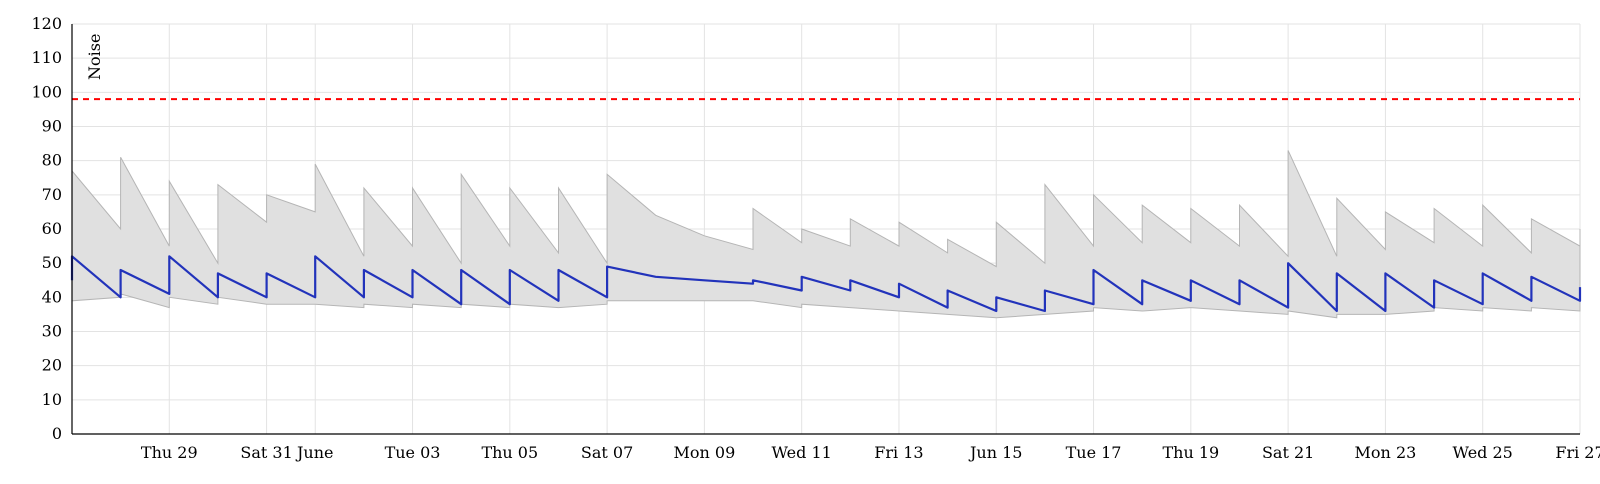  What do you see at coordinates (52, 160) in the screenshot?
I see `y-tick-label: 80` at bounding box center [52, 160].